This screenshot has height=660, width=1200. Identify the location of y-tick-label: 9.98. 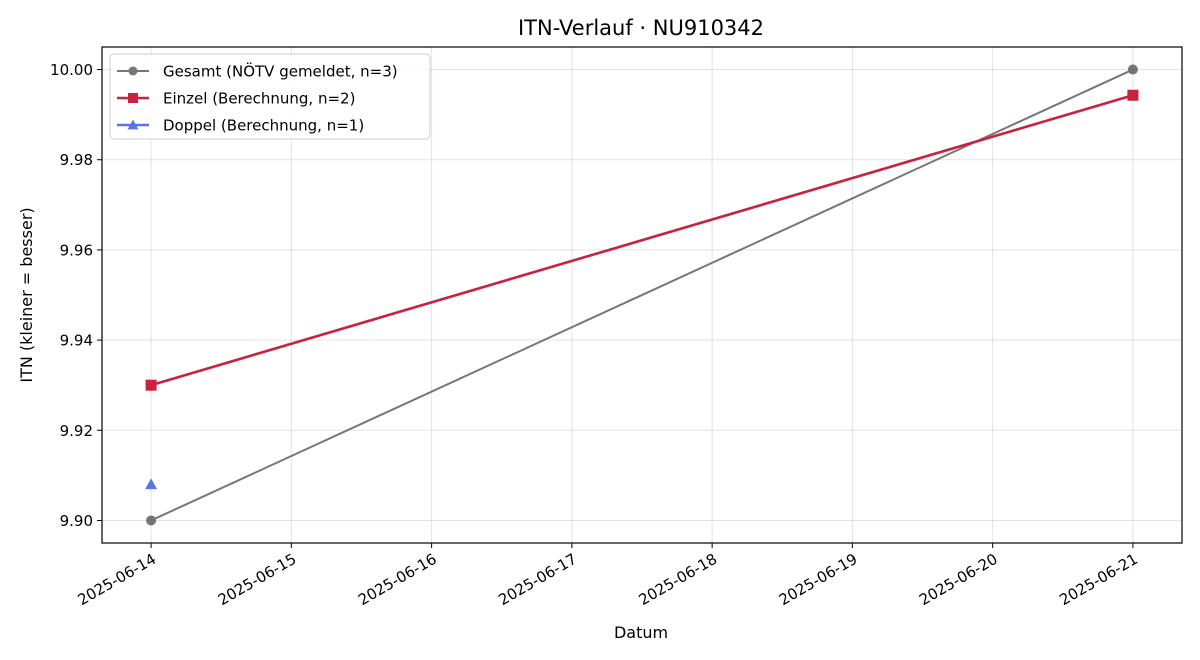
(76, 160).